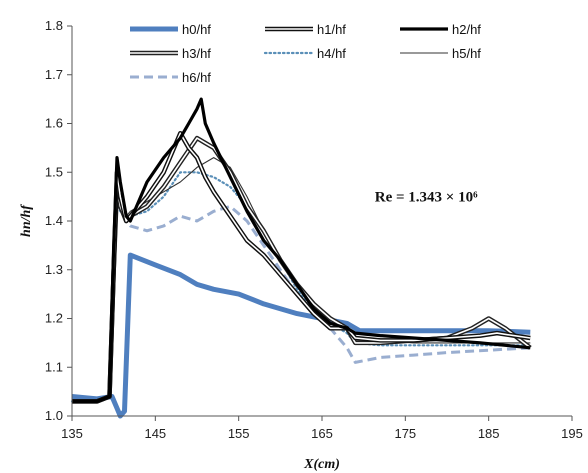 The height and width of the screenshot is (473, 588). Describe the element at coordinates (155, 433) in the screenshot. I see `x-tick-label: 145` at that location.